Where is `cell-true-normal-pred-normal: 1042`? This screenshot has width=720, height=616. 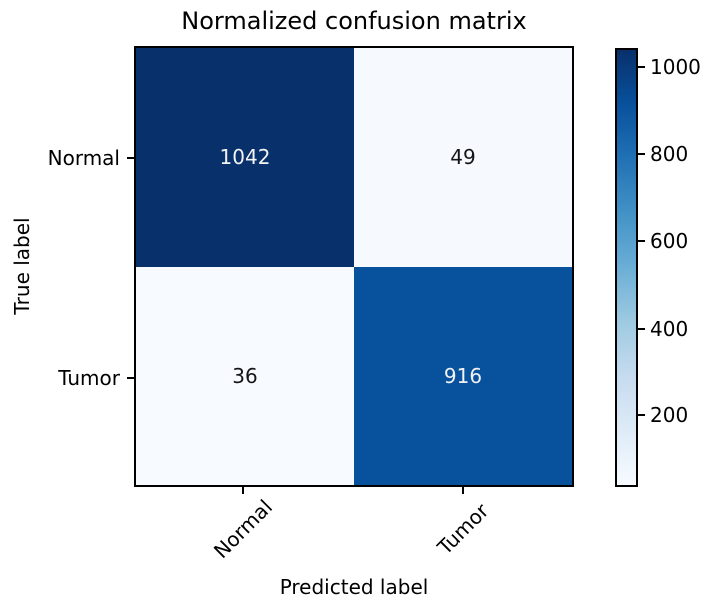 cell-true-normal-pred-normal: 1042 is located at coordinates (245, 157).